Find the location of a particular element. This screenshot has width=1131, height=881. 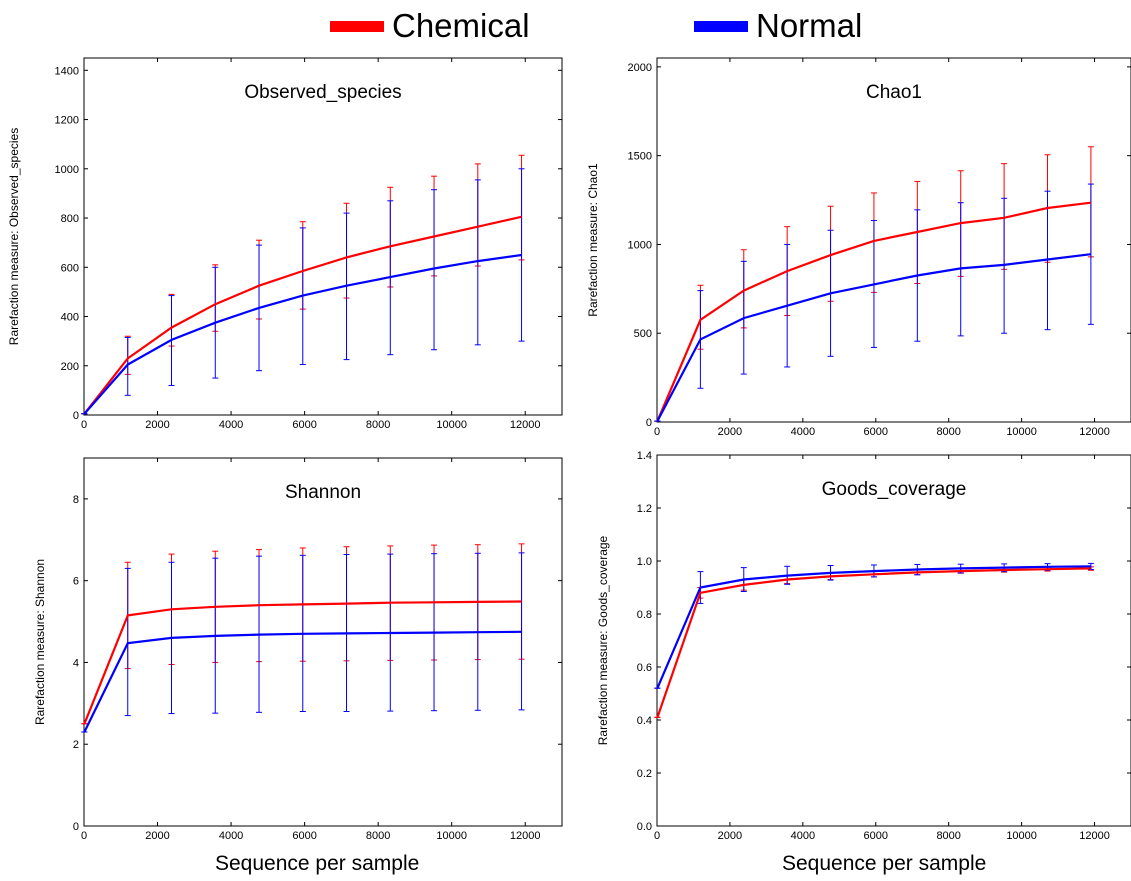

y-tick-label: 1200 is located at coordinates (67, 121).